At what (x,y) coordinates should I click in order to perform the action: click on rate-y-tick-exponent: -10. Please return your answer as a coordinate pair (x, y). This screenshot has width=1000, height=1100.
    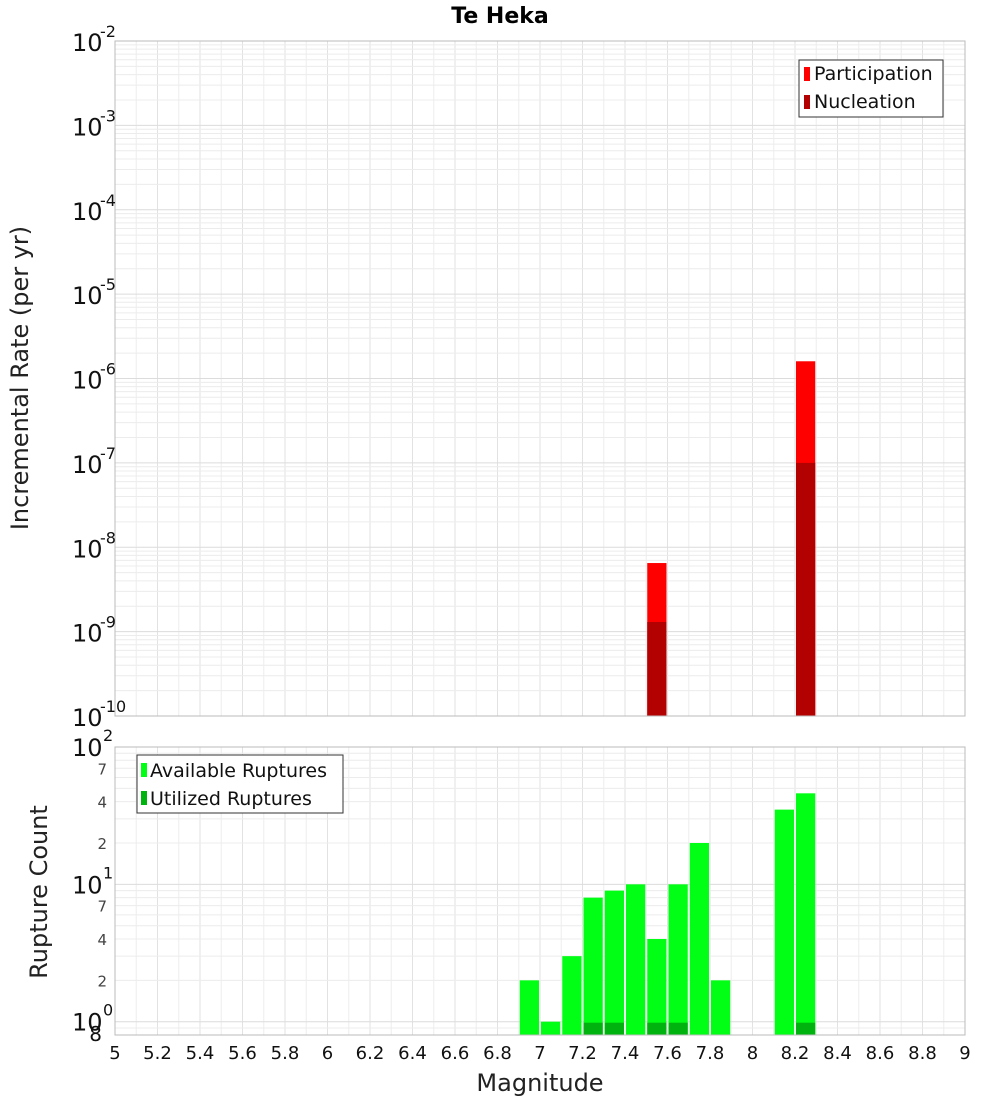
    Looking at the image, I should click on (113, 706).